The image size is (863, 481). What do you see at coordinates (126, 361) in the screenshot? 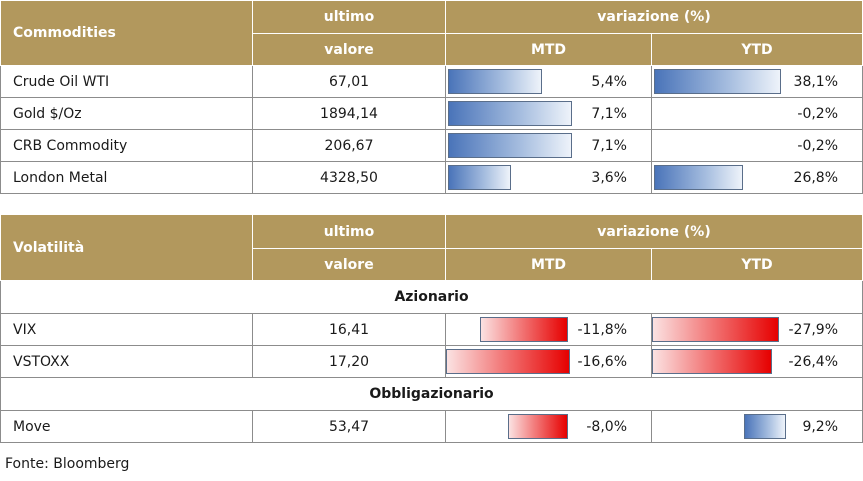
I see `row-name: VSTOXX` at bounding box center [126, 361].